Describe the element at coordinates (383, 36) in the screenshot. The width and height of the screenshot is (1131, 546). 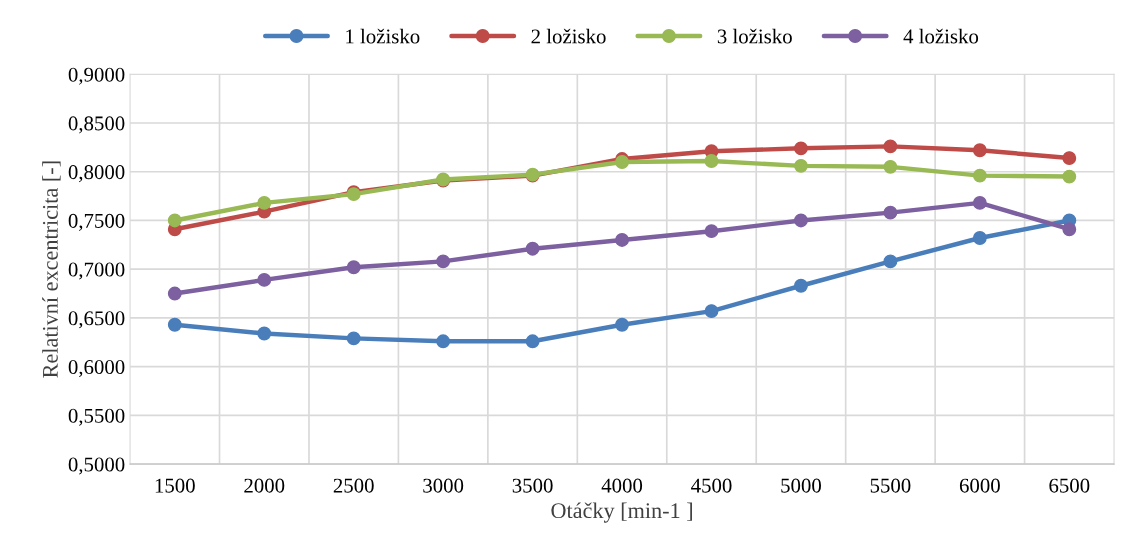
I see `legend-label: 1 ložisko` at that location.